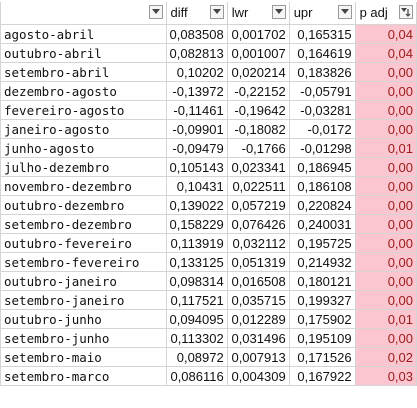 This screenshot has width=417, height=408. What do you see at coordinates (258, 72) in the screenshot?
I see `lwr-cell: 0,020214` at bounding box center [258, 72].